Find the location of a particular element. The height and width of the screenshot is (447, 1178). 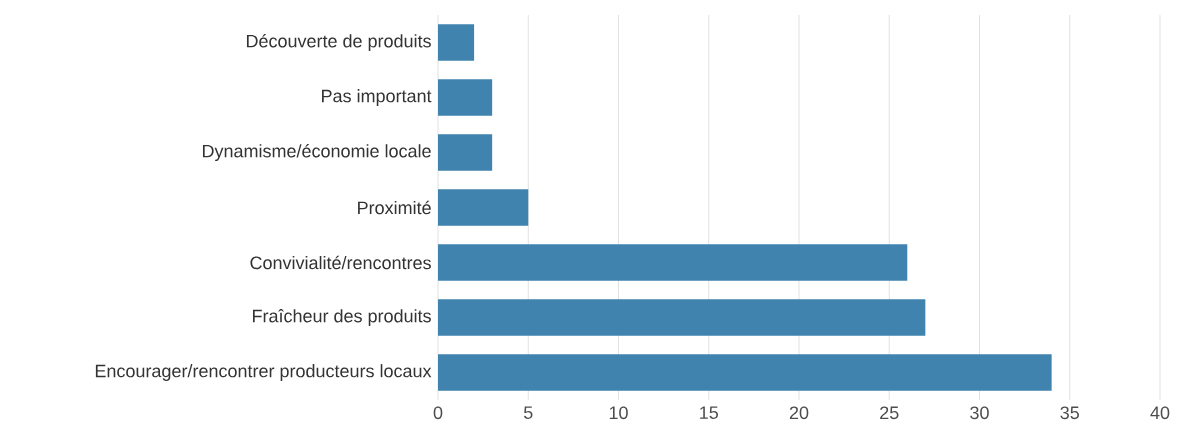

x-tick-label: 10 is located at coordinates (618, 413).